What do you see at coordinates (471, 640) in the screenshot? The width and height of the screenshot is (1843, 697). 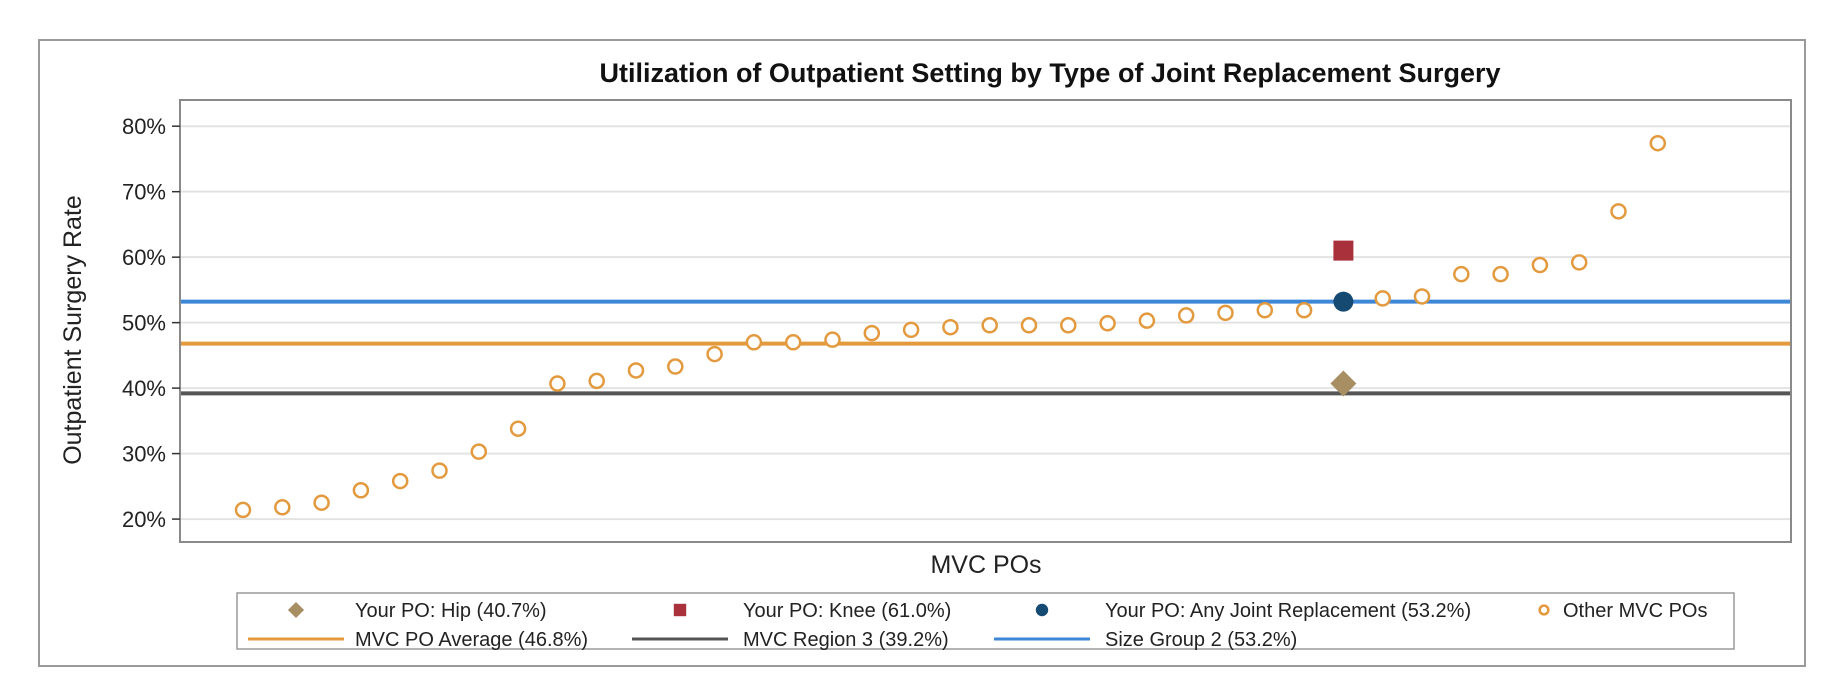 I see `legend-label: MVC PO Average (46.8%)` at bounding box center [471, 640].